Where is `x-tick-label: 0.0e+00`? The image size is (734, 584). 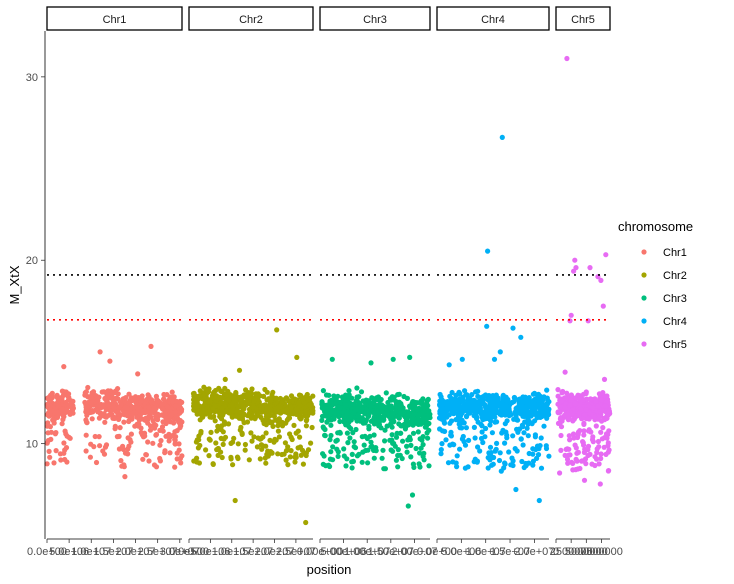 x-tick-label: 0.0e+00 is located at coordinates (437, 552).